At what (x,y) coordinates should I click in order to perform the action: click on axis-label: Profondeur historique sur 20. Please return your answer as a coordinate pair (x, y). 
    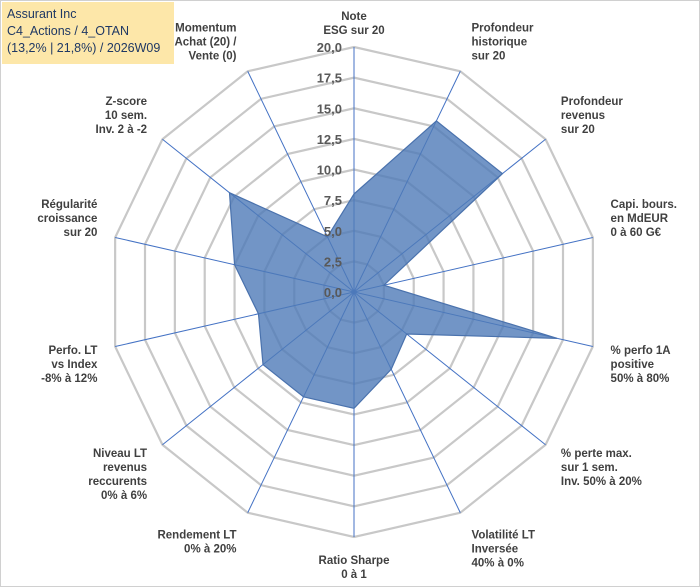
    Looking at the image, I should click on (503, 42).